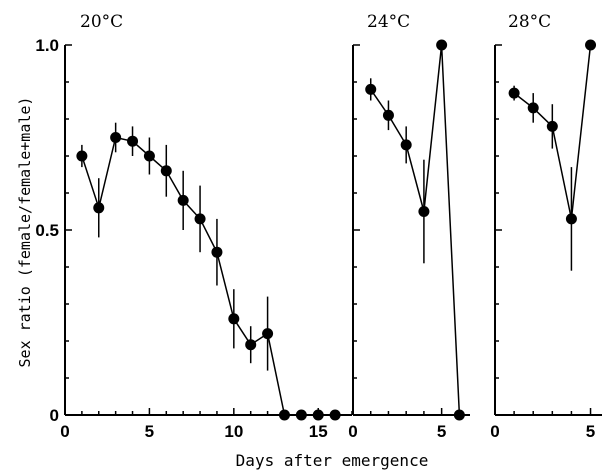 The image size is (606, 472). What do you see at coordinates (25, 232) in the screenshot?
I see `y-axis-label: Sex ratio (female/female+male)` at bounding box center [25, 232].